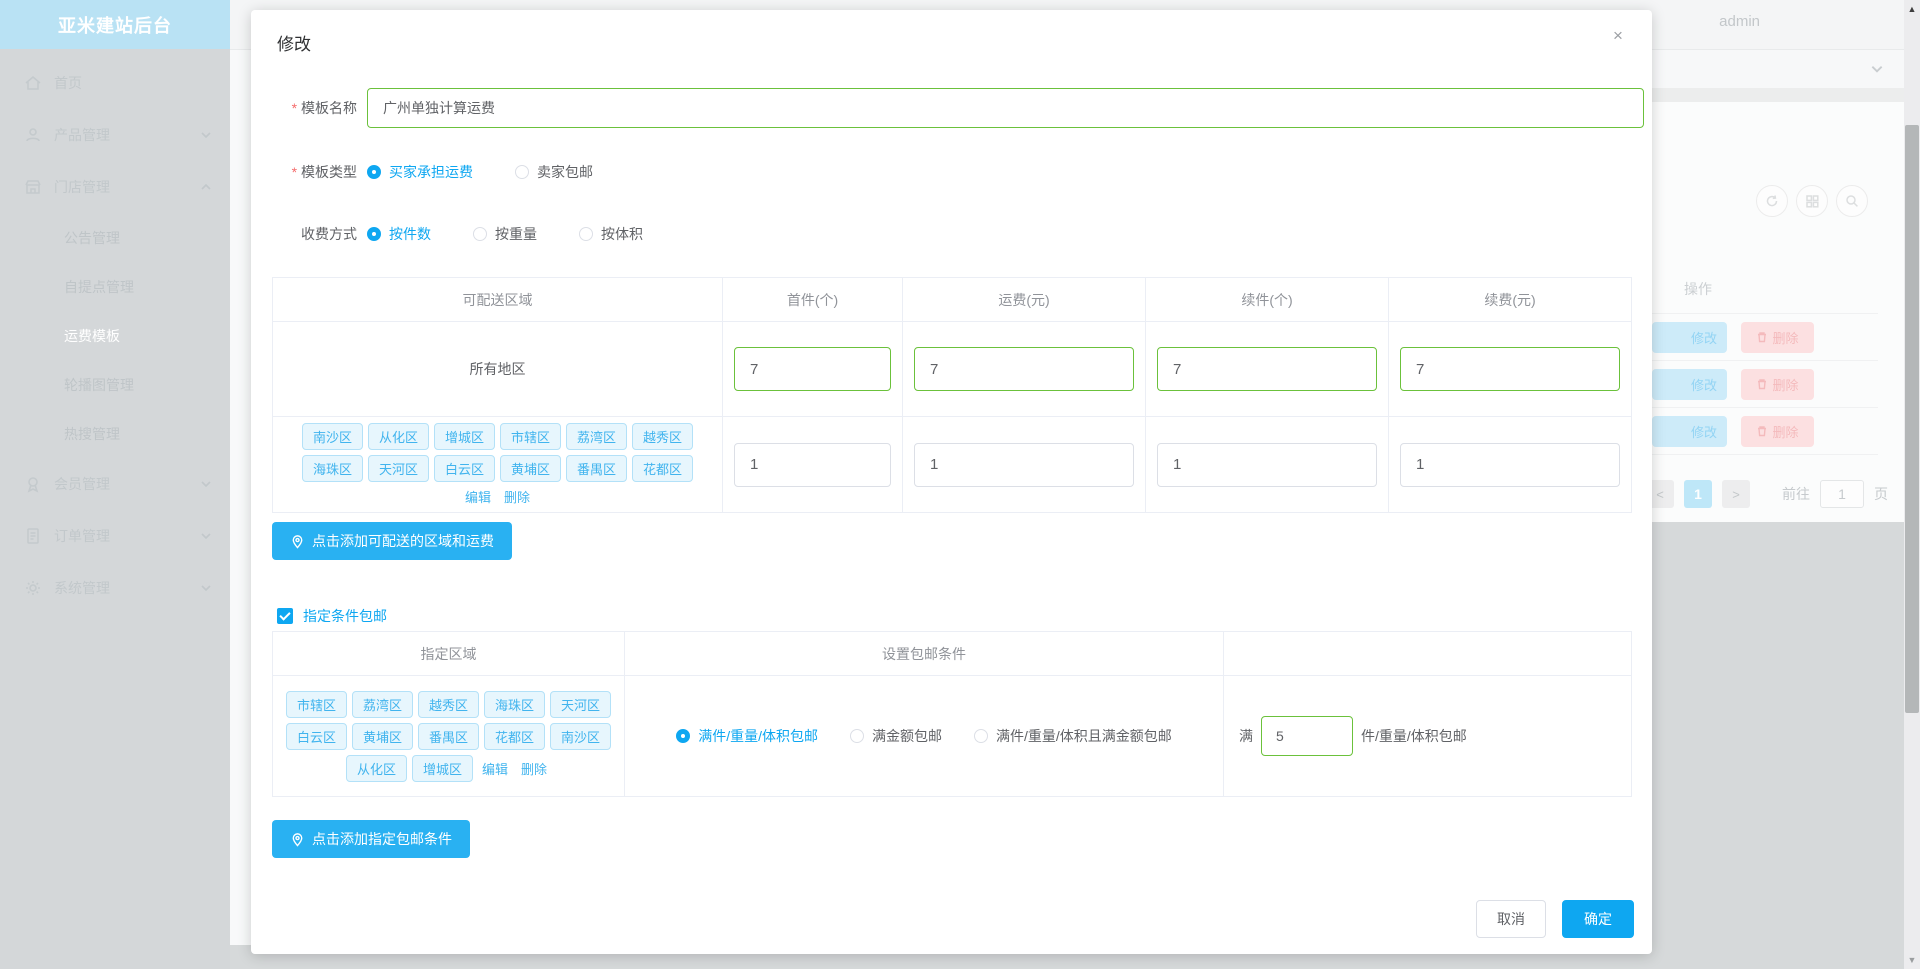 The height and width of the screenshot is (969, 1920). What do you see at coordinates (115, 187) in the screenshot?
I see `sidebar-item-stores: 门店管理` at bounding box center [115, 187].